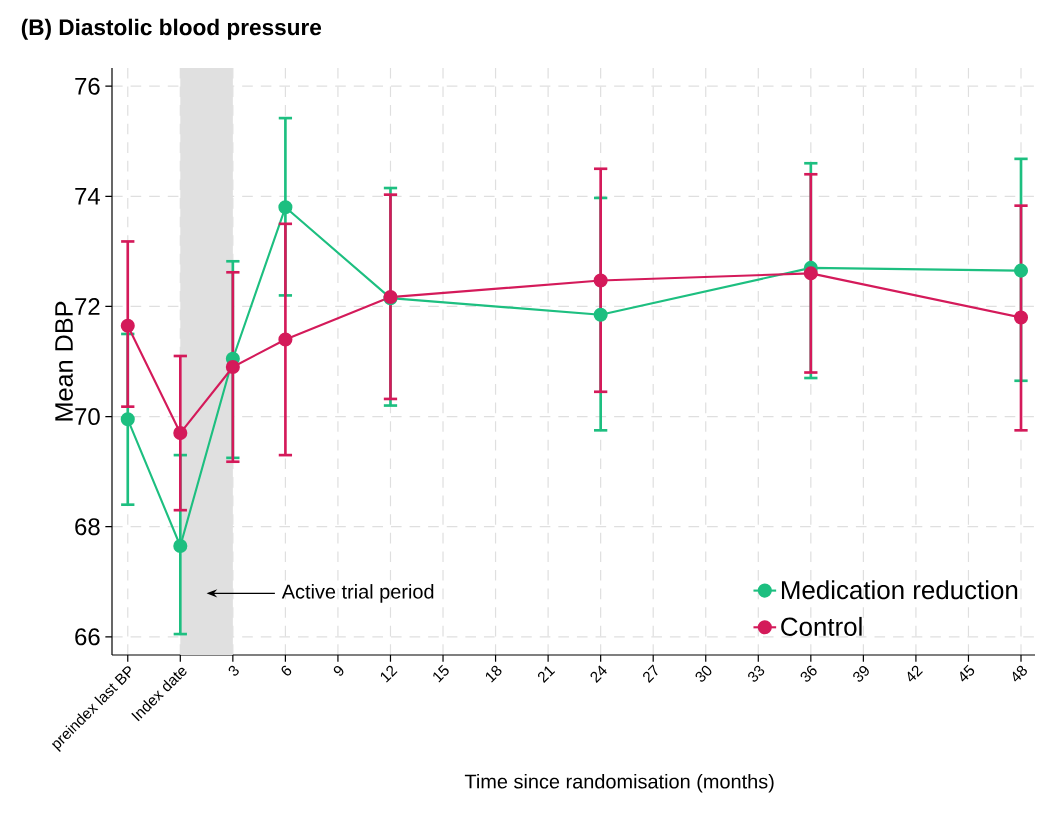 The height and width of the screenshot is (814, 1037). What do you see at coordinates (861, 673) in the screenshot?
I see `x-tick-label: 39` at bounding box center [861, 673].